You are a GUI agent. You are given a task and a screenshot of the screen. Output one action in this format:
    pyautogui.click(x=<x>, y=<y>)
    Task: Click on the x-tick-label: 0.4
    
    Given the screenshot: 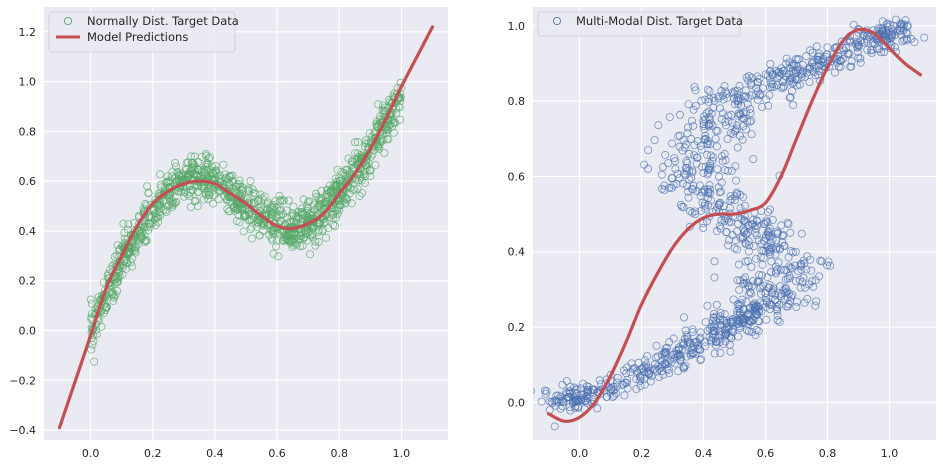 What is the action you would take?
    pyautogui.click(x=704, y=453)
    